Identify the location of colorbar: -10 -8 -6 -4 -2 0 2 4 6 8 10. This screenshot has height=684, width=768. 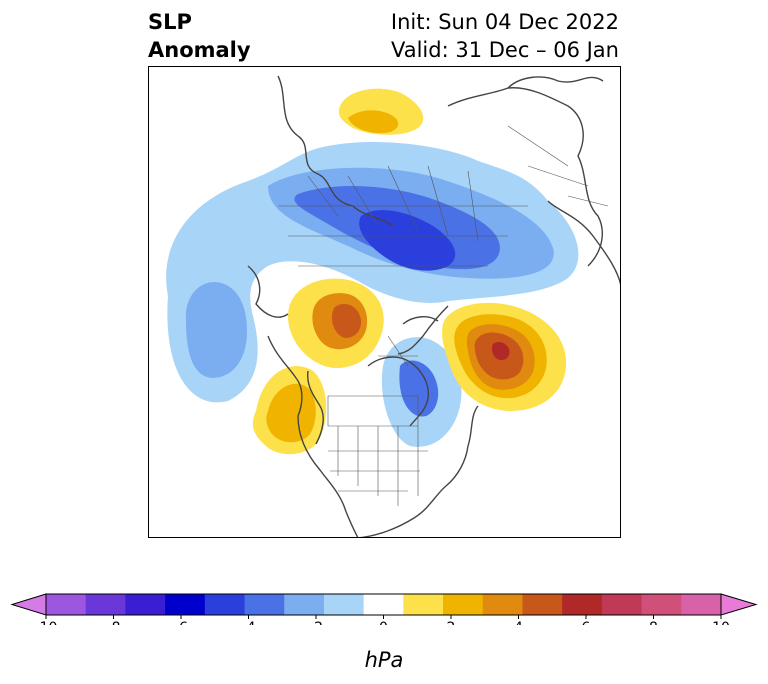
(384, 609).